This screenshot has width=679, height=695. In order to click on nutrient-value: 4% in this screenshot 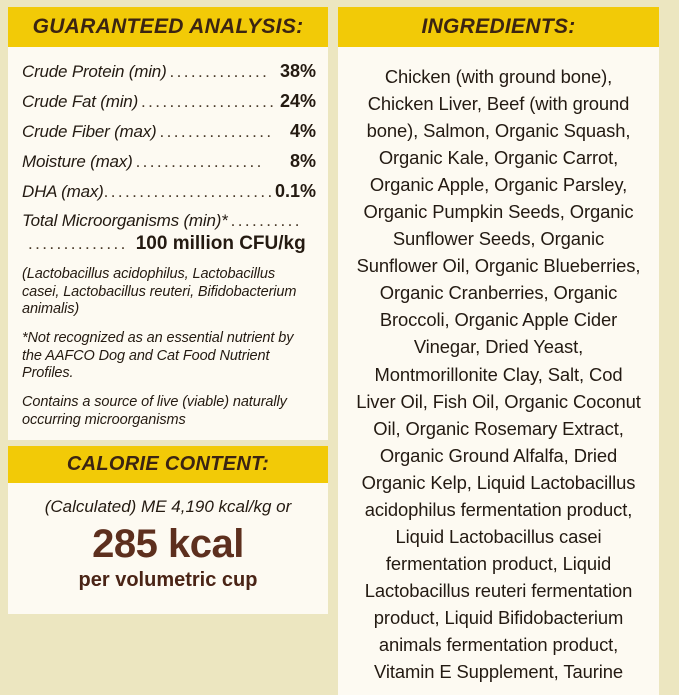, I will do `click(302, 131)`.